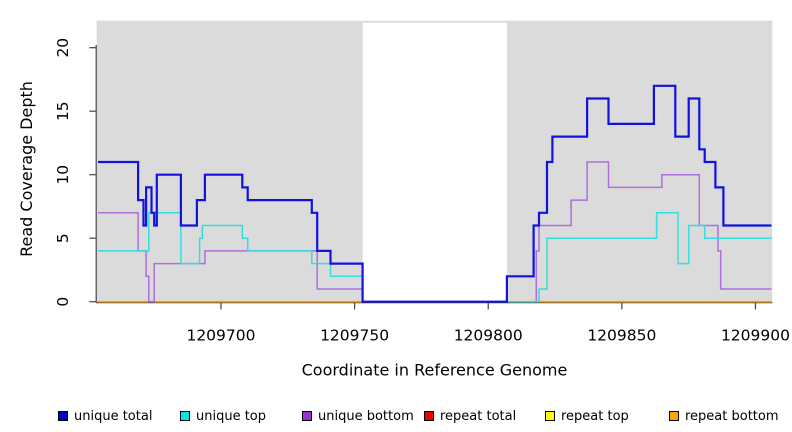 This screenshot has width=792, height=432. Describe the element at coordinates (63, 238) in the screenshot. I see `y-tick-label: 5` at that location.